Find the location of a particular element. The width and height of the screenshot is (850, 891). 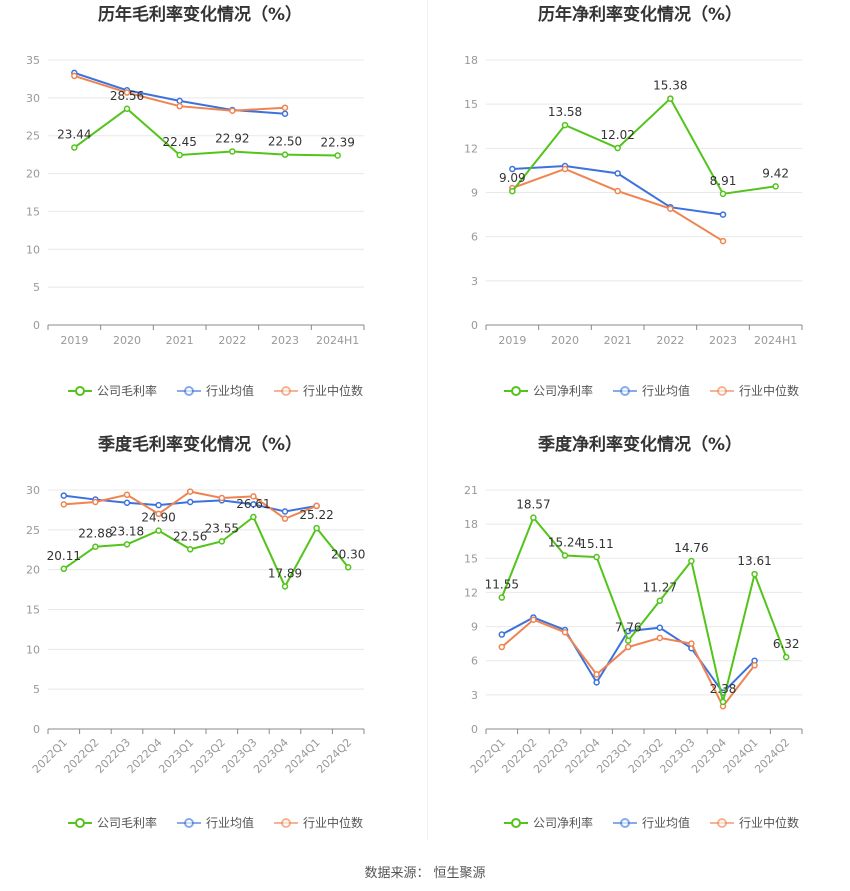

data-label: 6.32 is located at coordinates (786, 644).